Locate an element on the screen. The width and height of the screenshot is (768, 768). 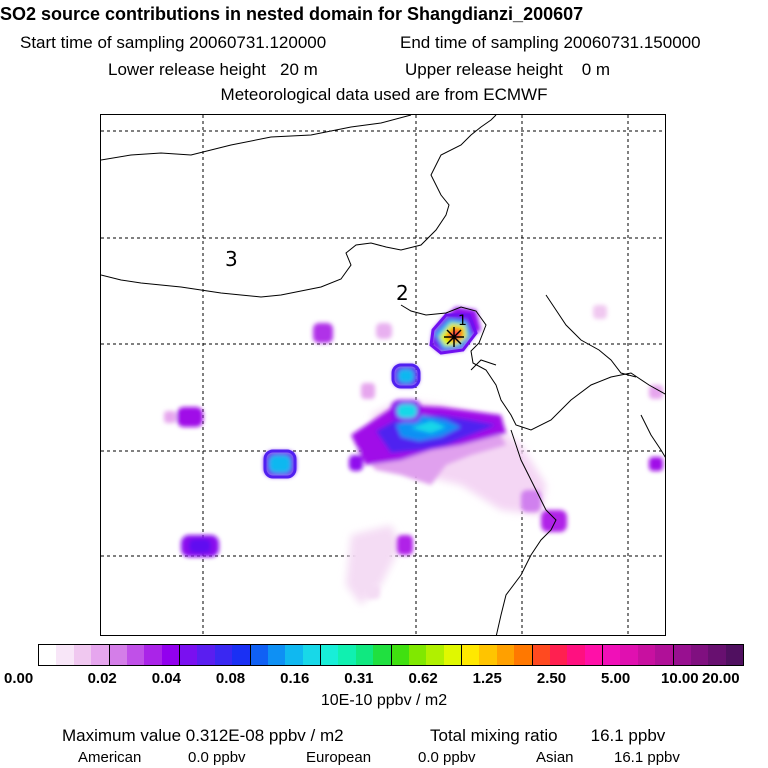
lower-height-label: Lower release height 20 m is located at coordinates (213, 69).